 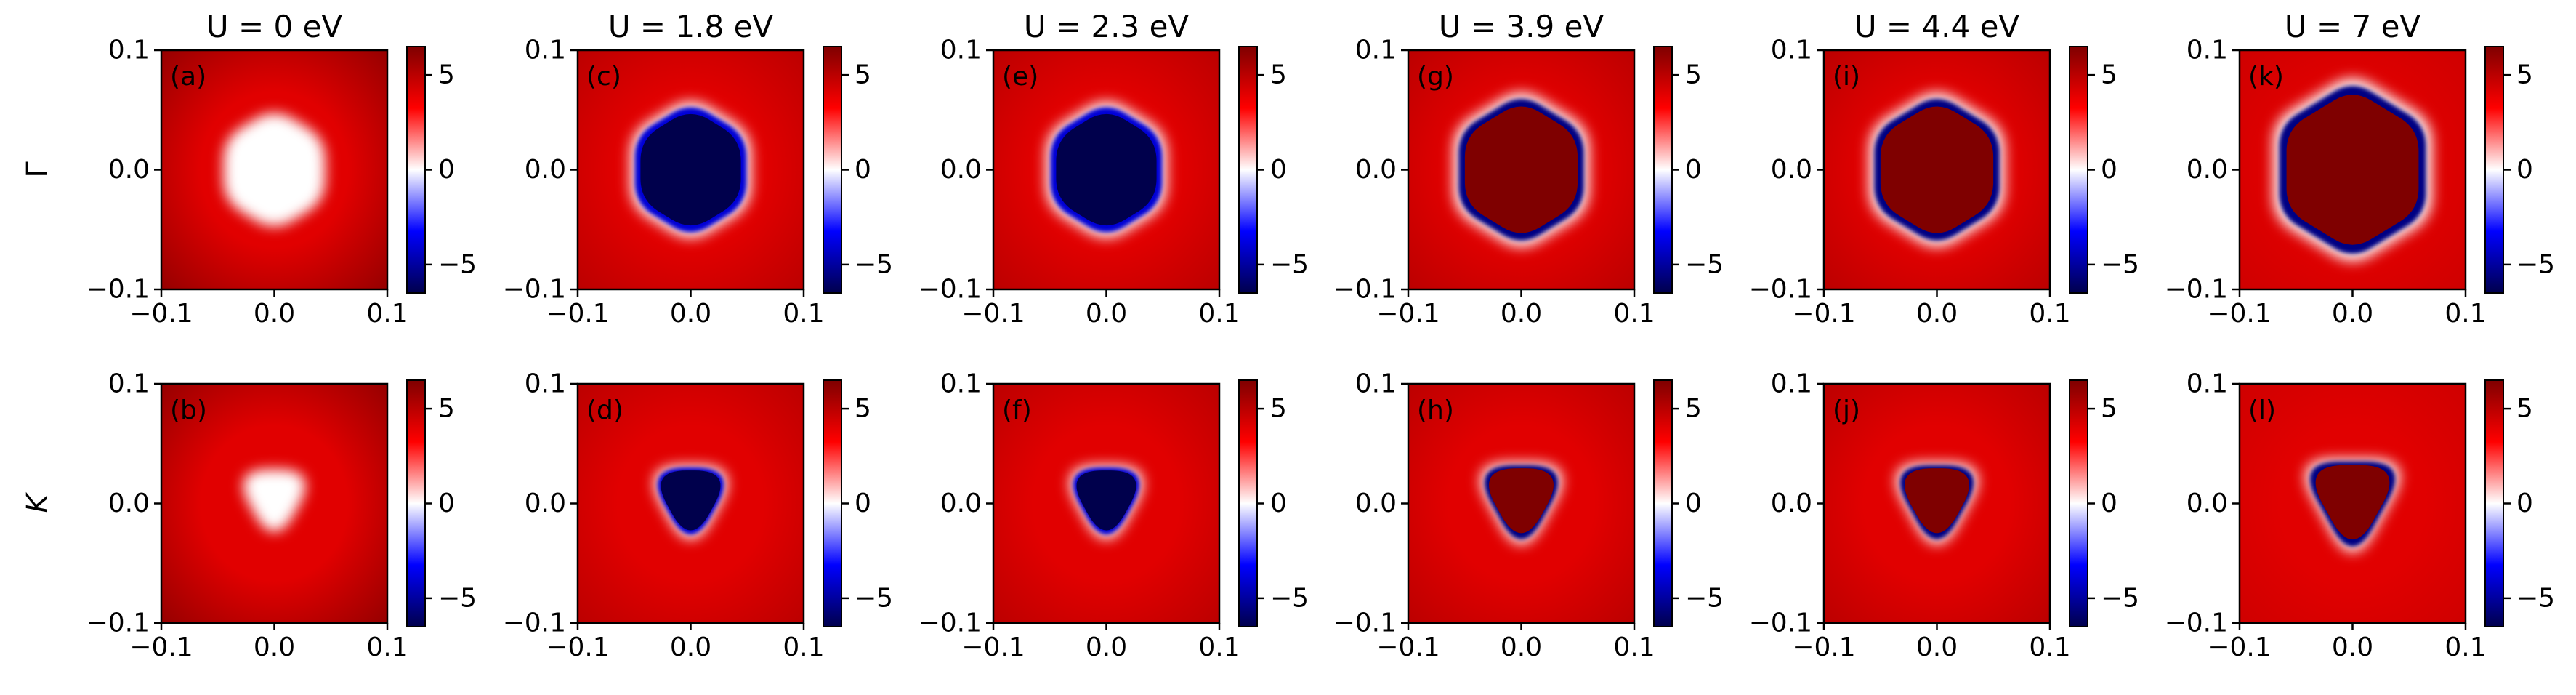 I want to click on panel-b: −0.1 0.0 0.1 0.1 0.0 −0.1 (b) 5 0 −5, so click(x=282, y=516).